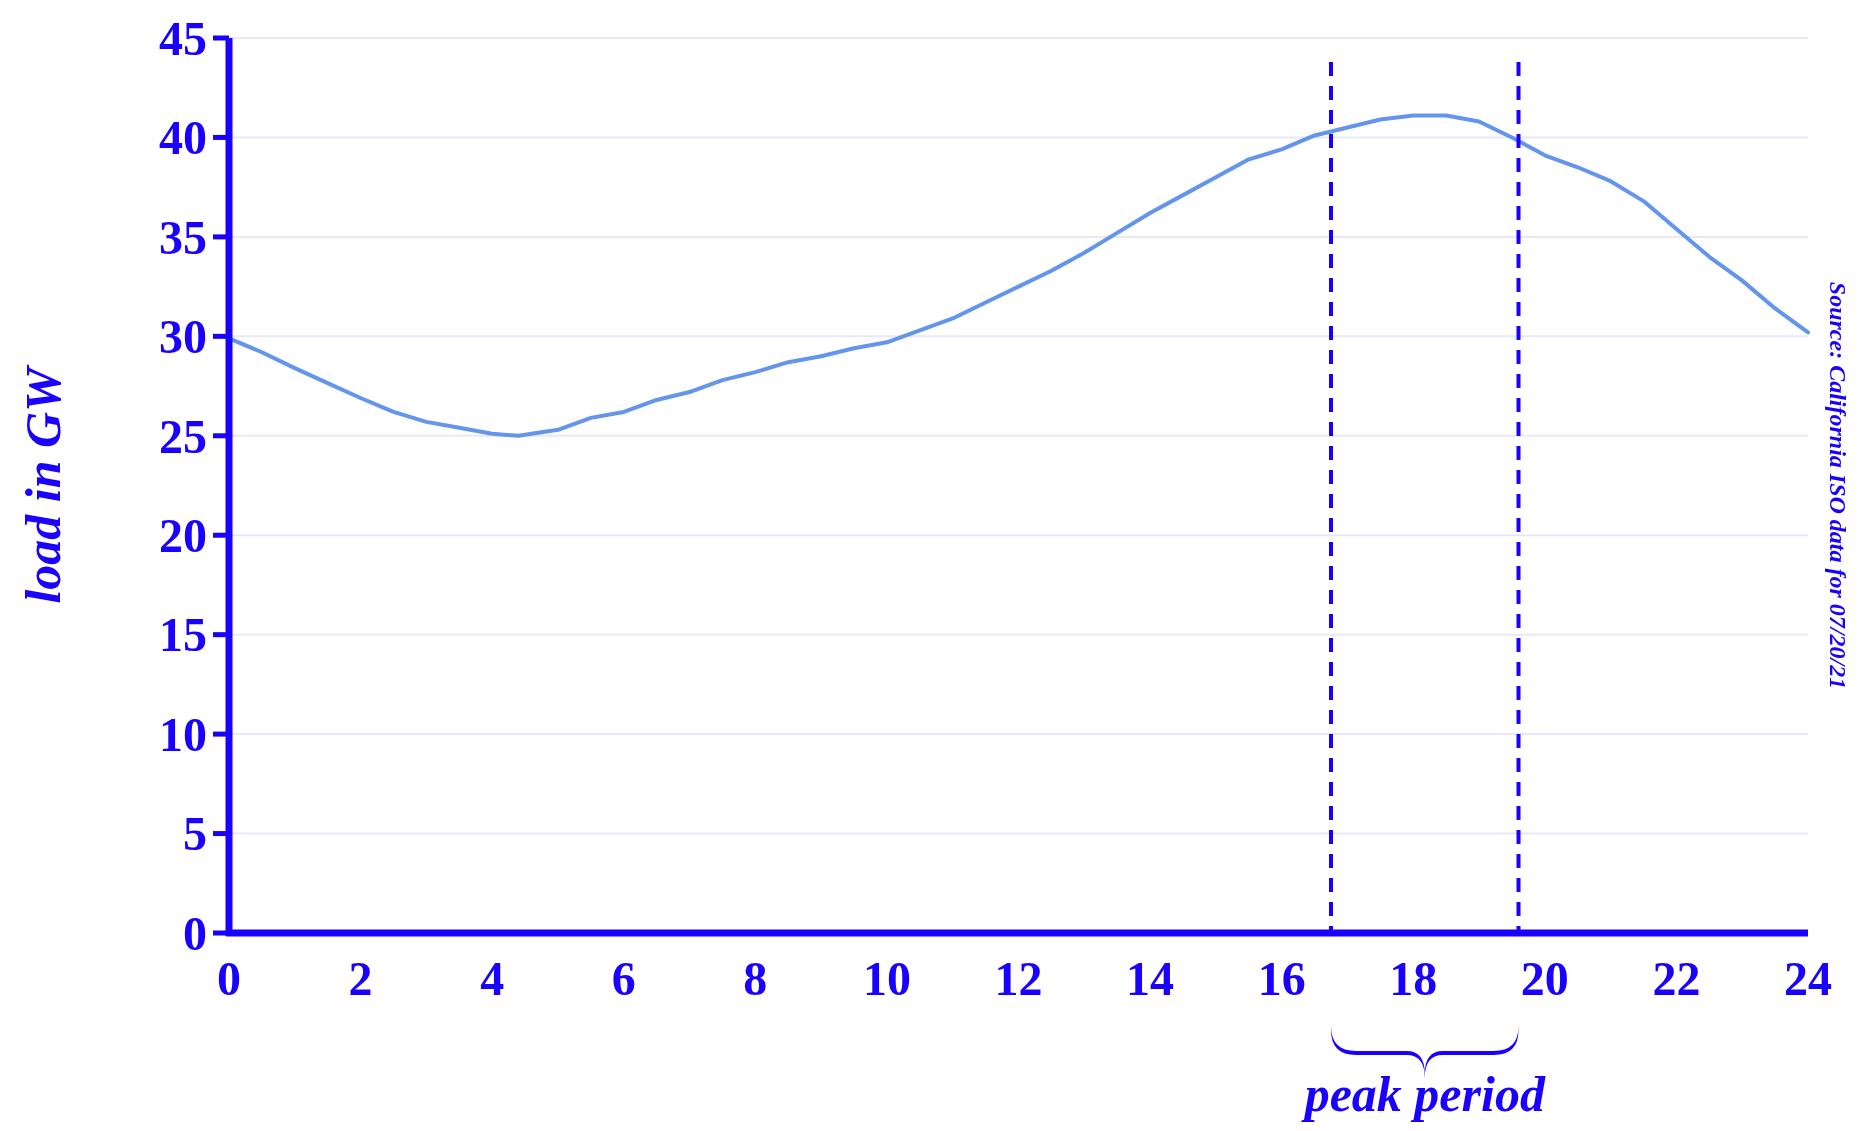 The height and width of the screenshot is (1131, 1874). What do you see at coordinates (195, 834) in the screenshot?
I see `y-tick-label: 5` at bounding box center [195, 834].